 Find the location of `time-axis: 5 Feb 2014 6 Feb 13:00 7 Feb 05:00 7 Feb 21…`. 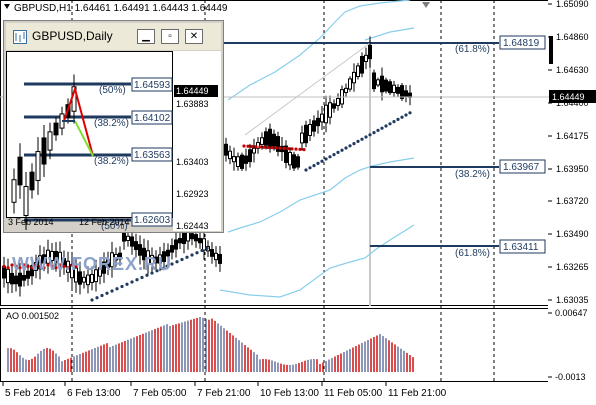

time-axis: 5 Feb 2014 6 Feb 13:00 7 Feb 05:00 7 Feb 21… is located at coordinates (224, 390).